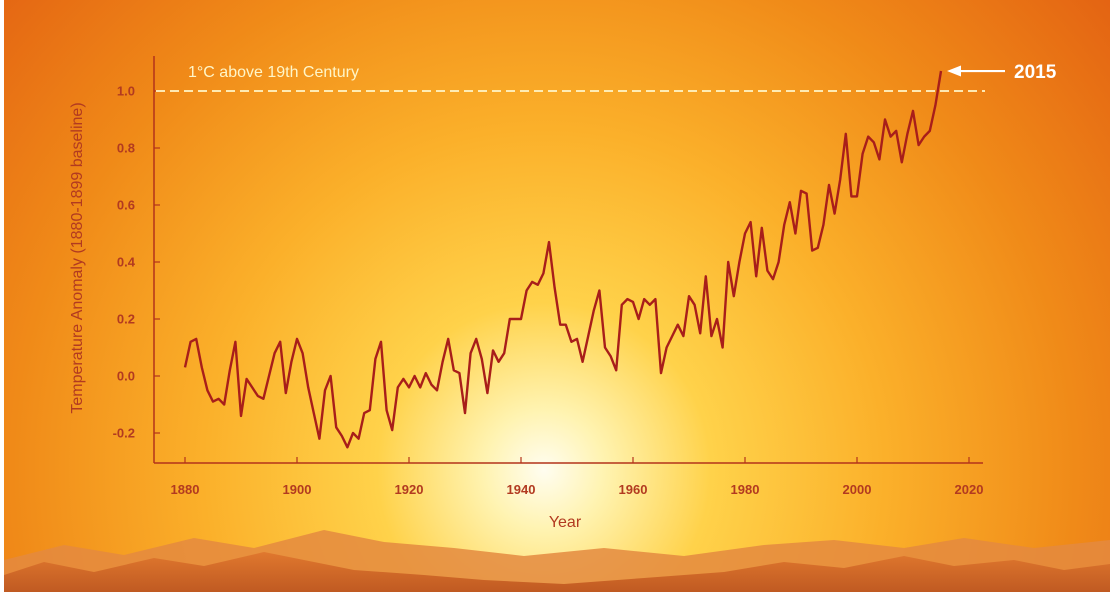 This screenshot has height=598, width=1110. I want to click on x-tick-label: 1980, so click(745, 489).